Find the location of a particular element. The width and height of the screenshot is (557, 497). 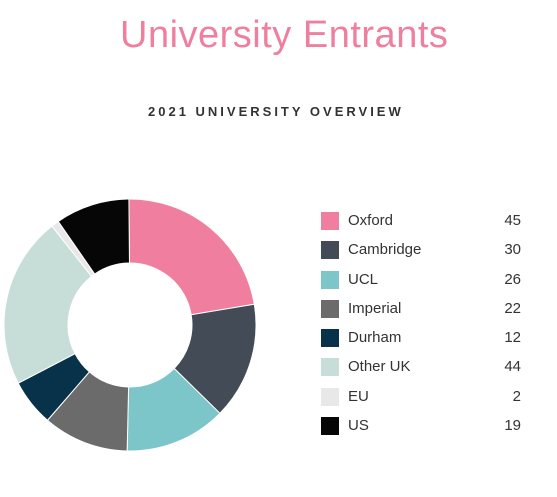

chart-subtitle: 2021 UNIVERSITY OVERVIEW is located at coordinates (276, 111).